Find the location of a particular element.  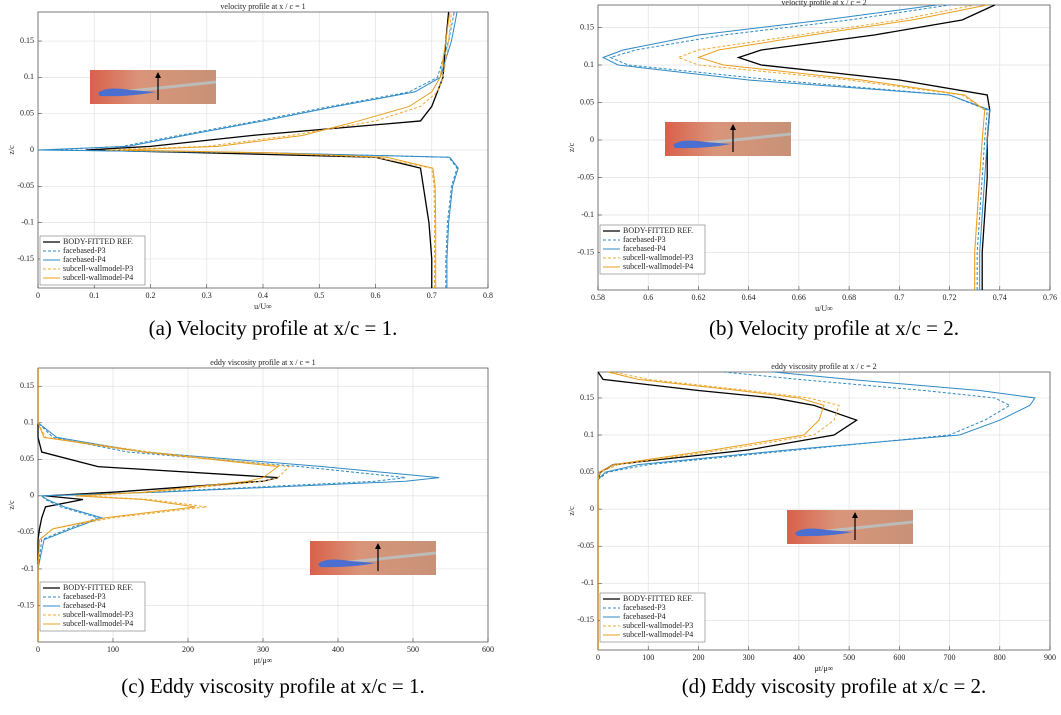

x-tick-label: 0.1 is located at coordinates (94, 295).